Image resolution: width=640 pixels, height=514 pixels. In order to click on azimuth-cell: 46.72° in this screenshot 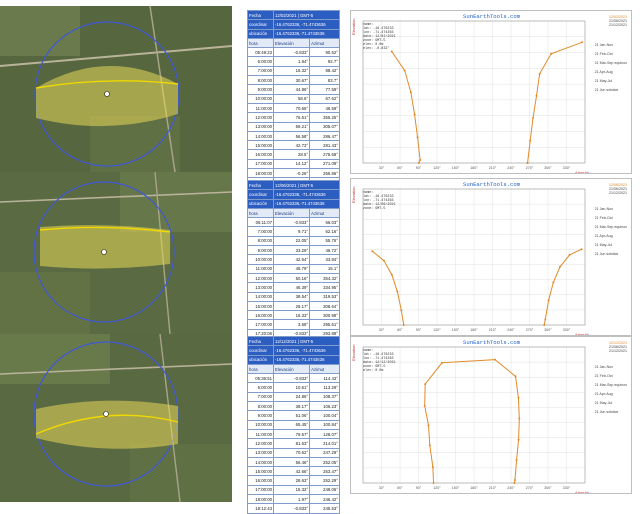, I will do `click(324, 250)`.